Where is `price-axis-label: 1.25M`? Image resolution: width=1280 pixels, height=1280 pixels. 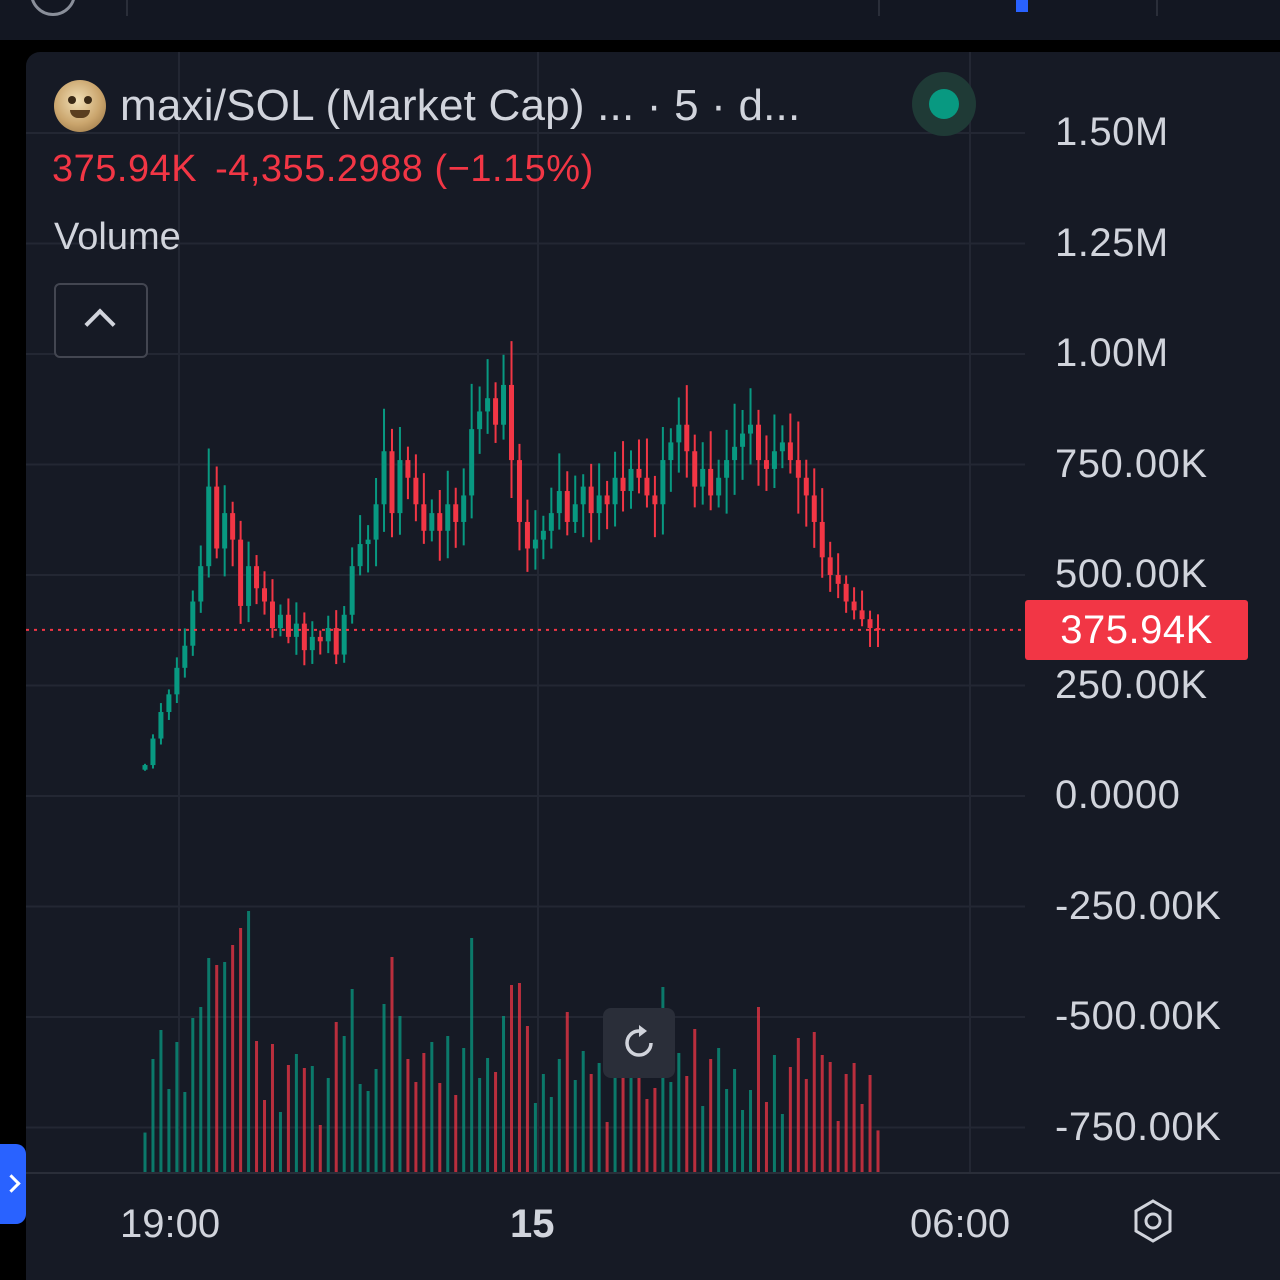 price-axis-label: 1.25M is located at coordinates (1112, 242).